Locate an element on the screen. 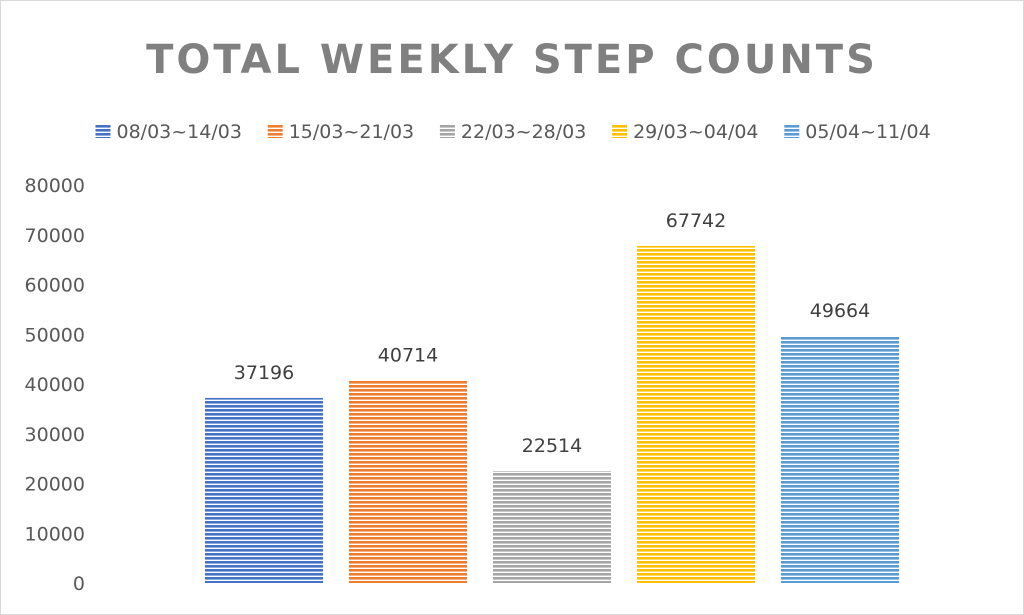 The image size is (1024, 615). y-tick-label: 50000 is located at coordinates (55, 335).